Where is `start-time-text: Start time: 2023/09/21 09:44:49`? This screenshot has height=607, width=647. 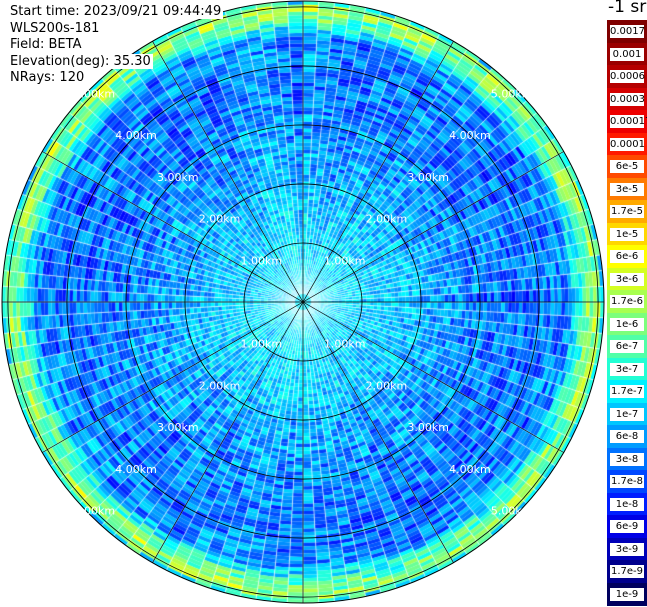
start-time-text: Start time: 2023/09/21 09:44:49 is located at coordinates (117, 11).